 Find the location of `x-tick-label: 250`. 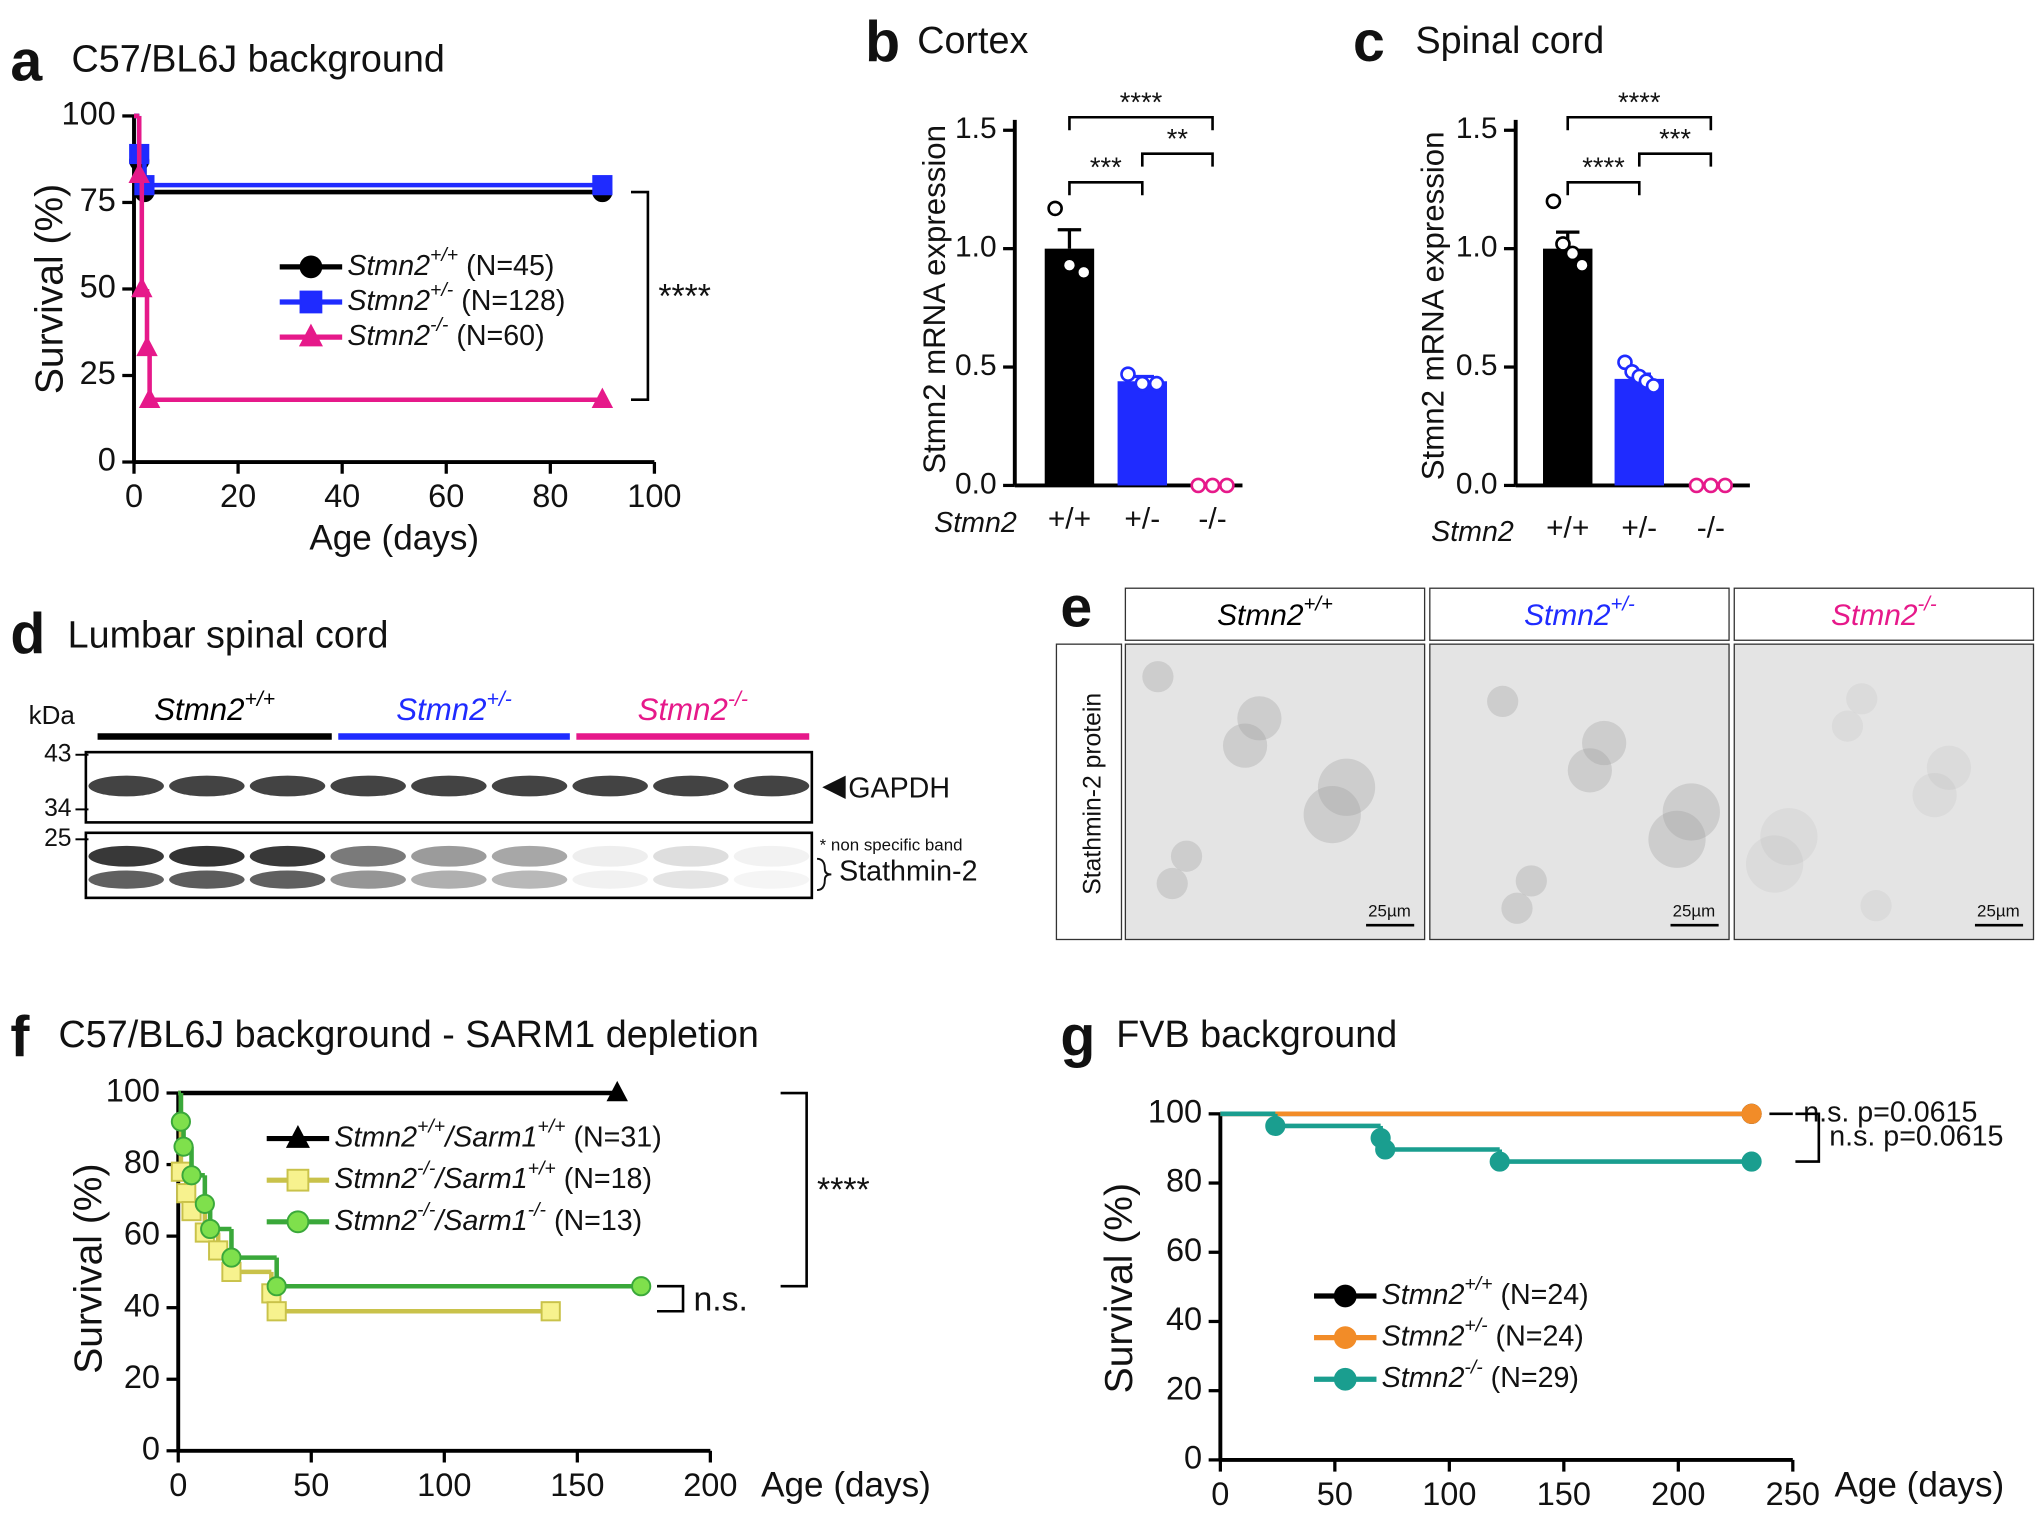

x-tick-label: 250 is located at coordinates (1793, 1494).